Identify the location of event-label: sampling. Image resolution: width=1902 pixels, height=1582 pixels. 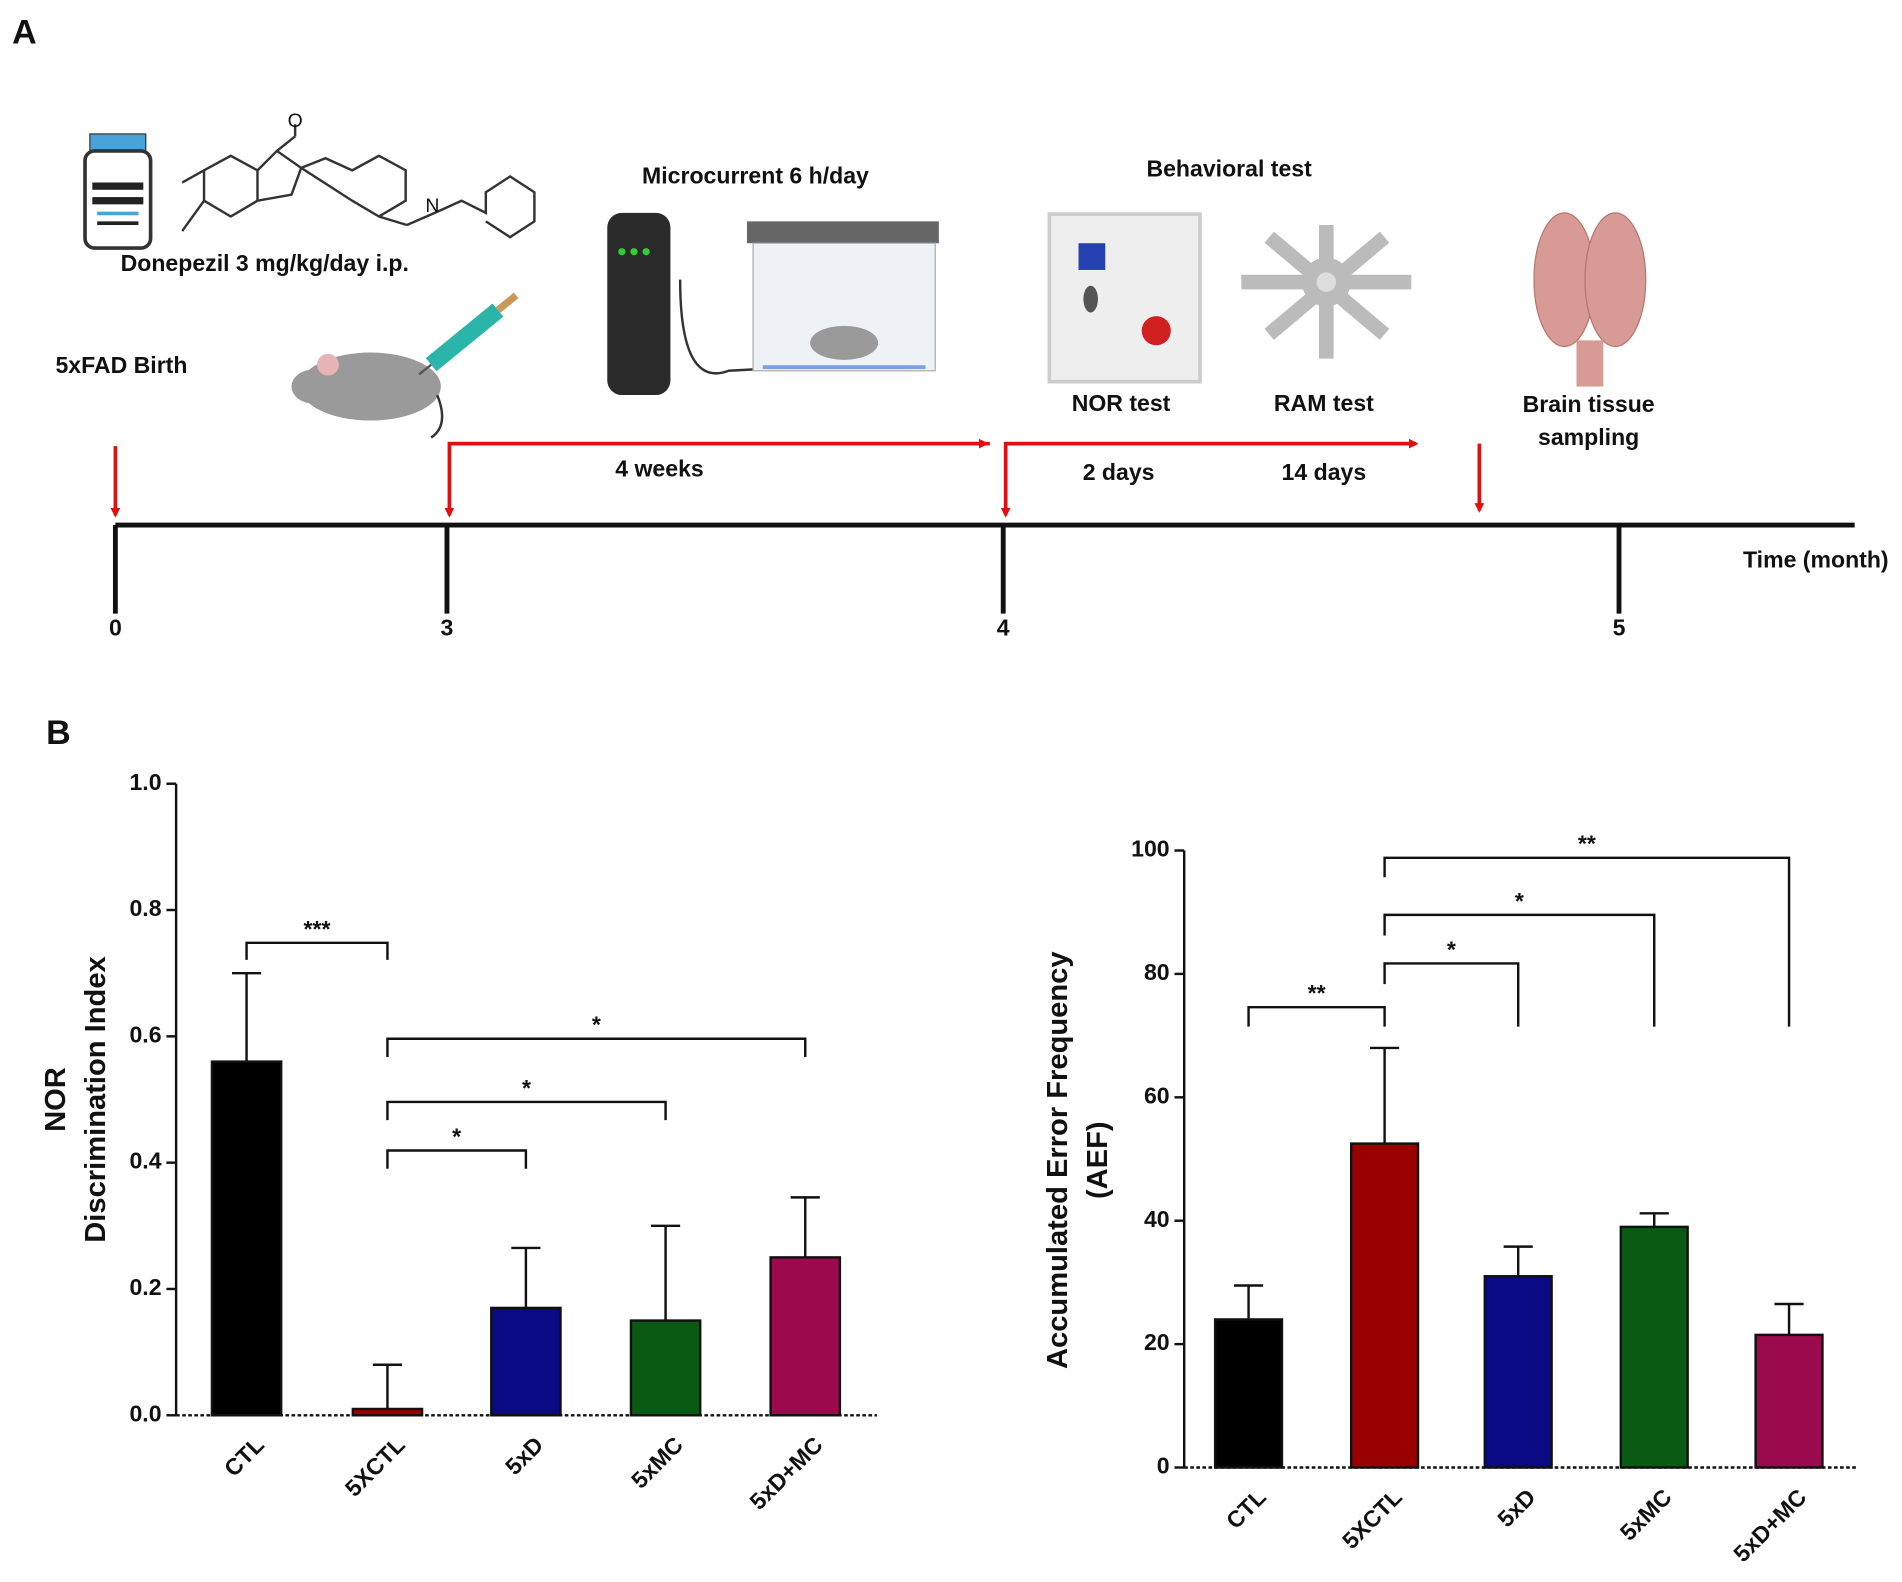
(1588, 437).